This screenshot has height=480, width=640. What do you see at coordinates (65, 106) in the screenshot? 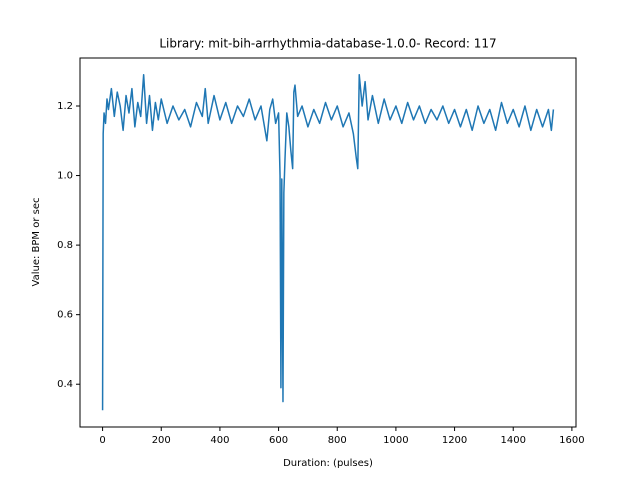
I see `y-tick-label: 1.2` at bounding box center [65, 106].